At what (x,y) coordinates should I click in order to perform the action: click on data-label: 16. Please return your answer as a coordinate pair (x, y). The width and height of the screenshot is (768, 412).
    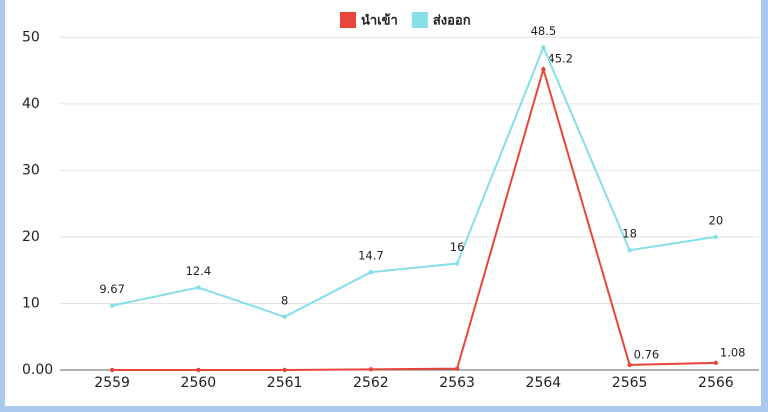
    Looking at the image, I should click on (457, 247).